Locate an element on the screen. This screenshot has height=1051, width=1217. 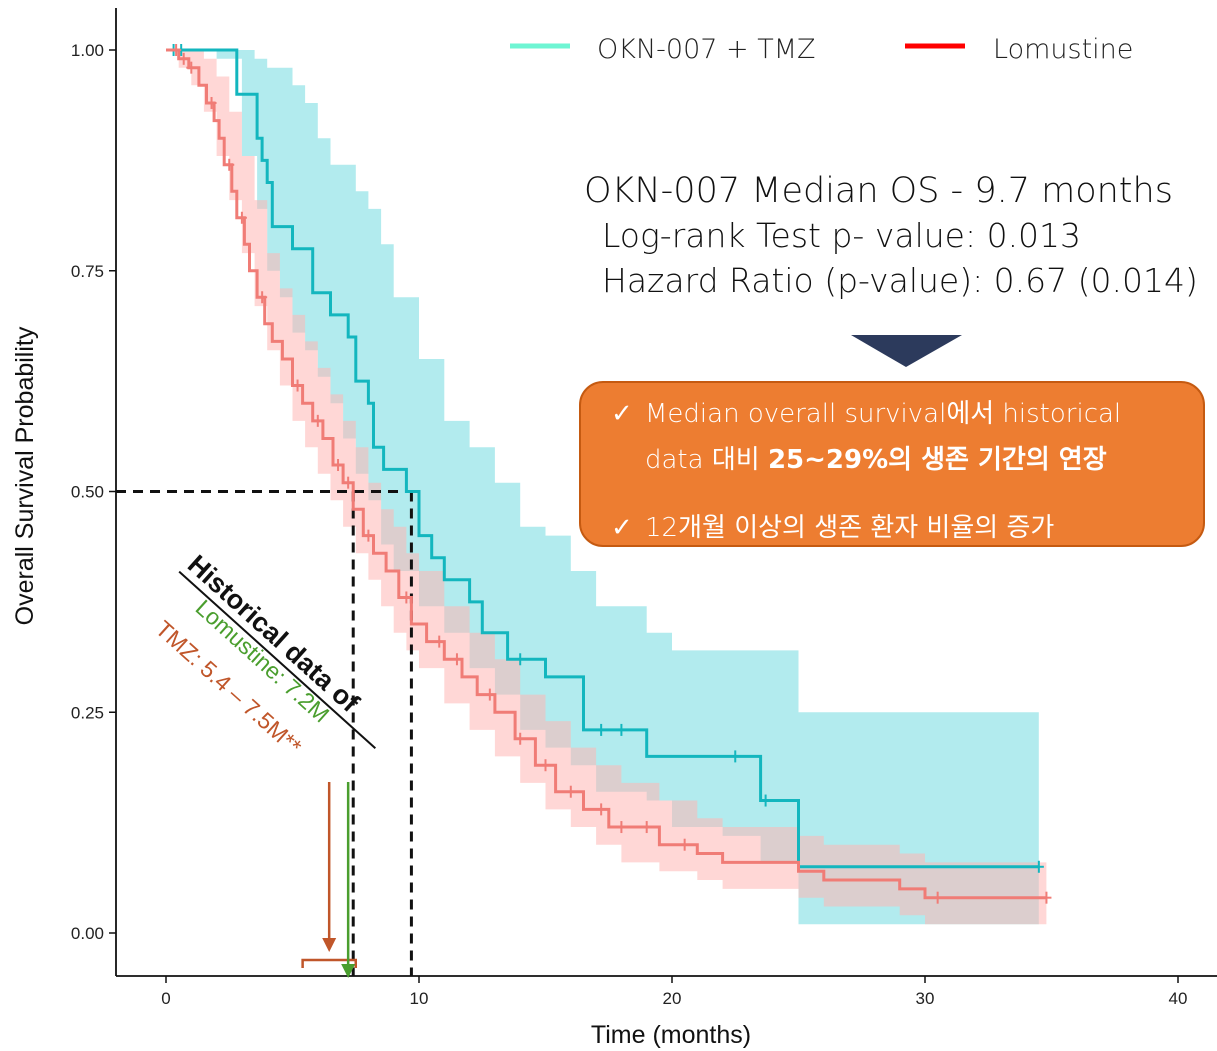
legend: OKN-007 + TMZ Lomustine is located at coordinates (821, 49).